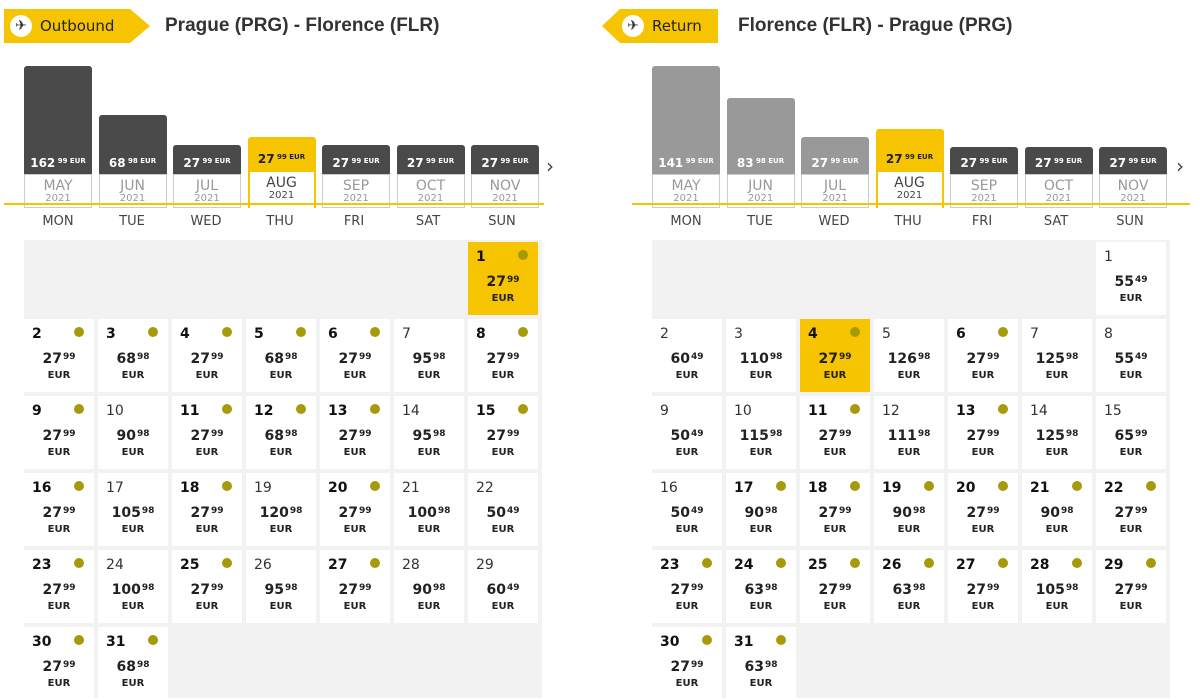 The image size is (1200, 700). Describe the element at coordinates (281, 509) in the screenshot. I see `calendar-day-19: 19 12098 EUR` at that location.